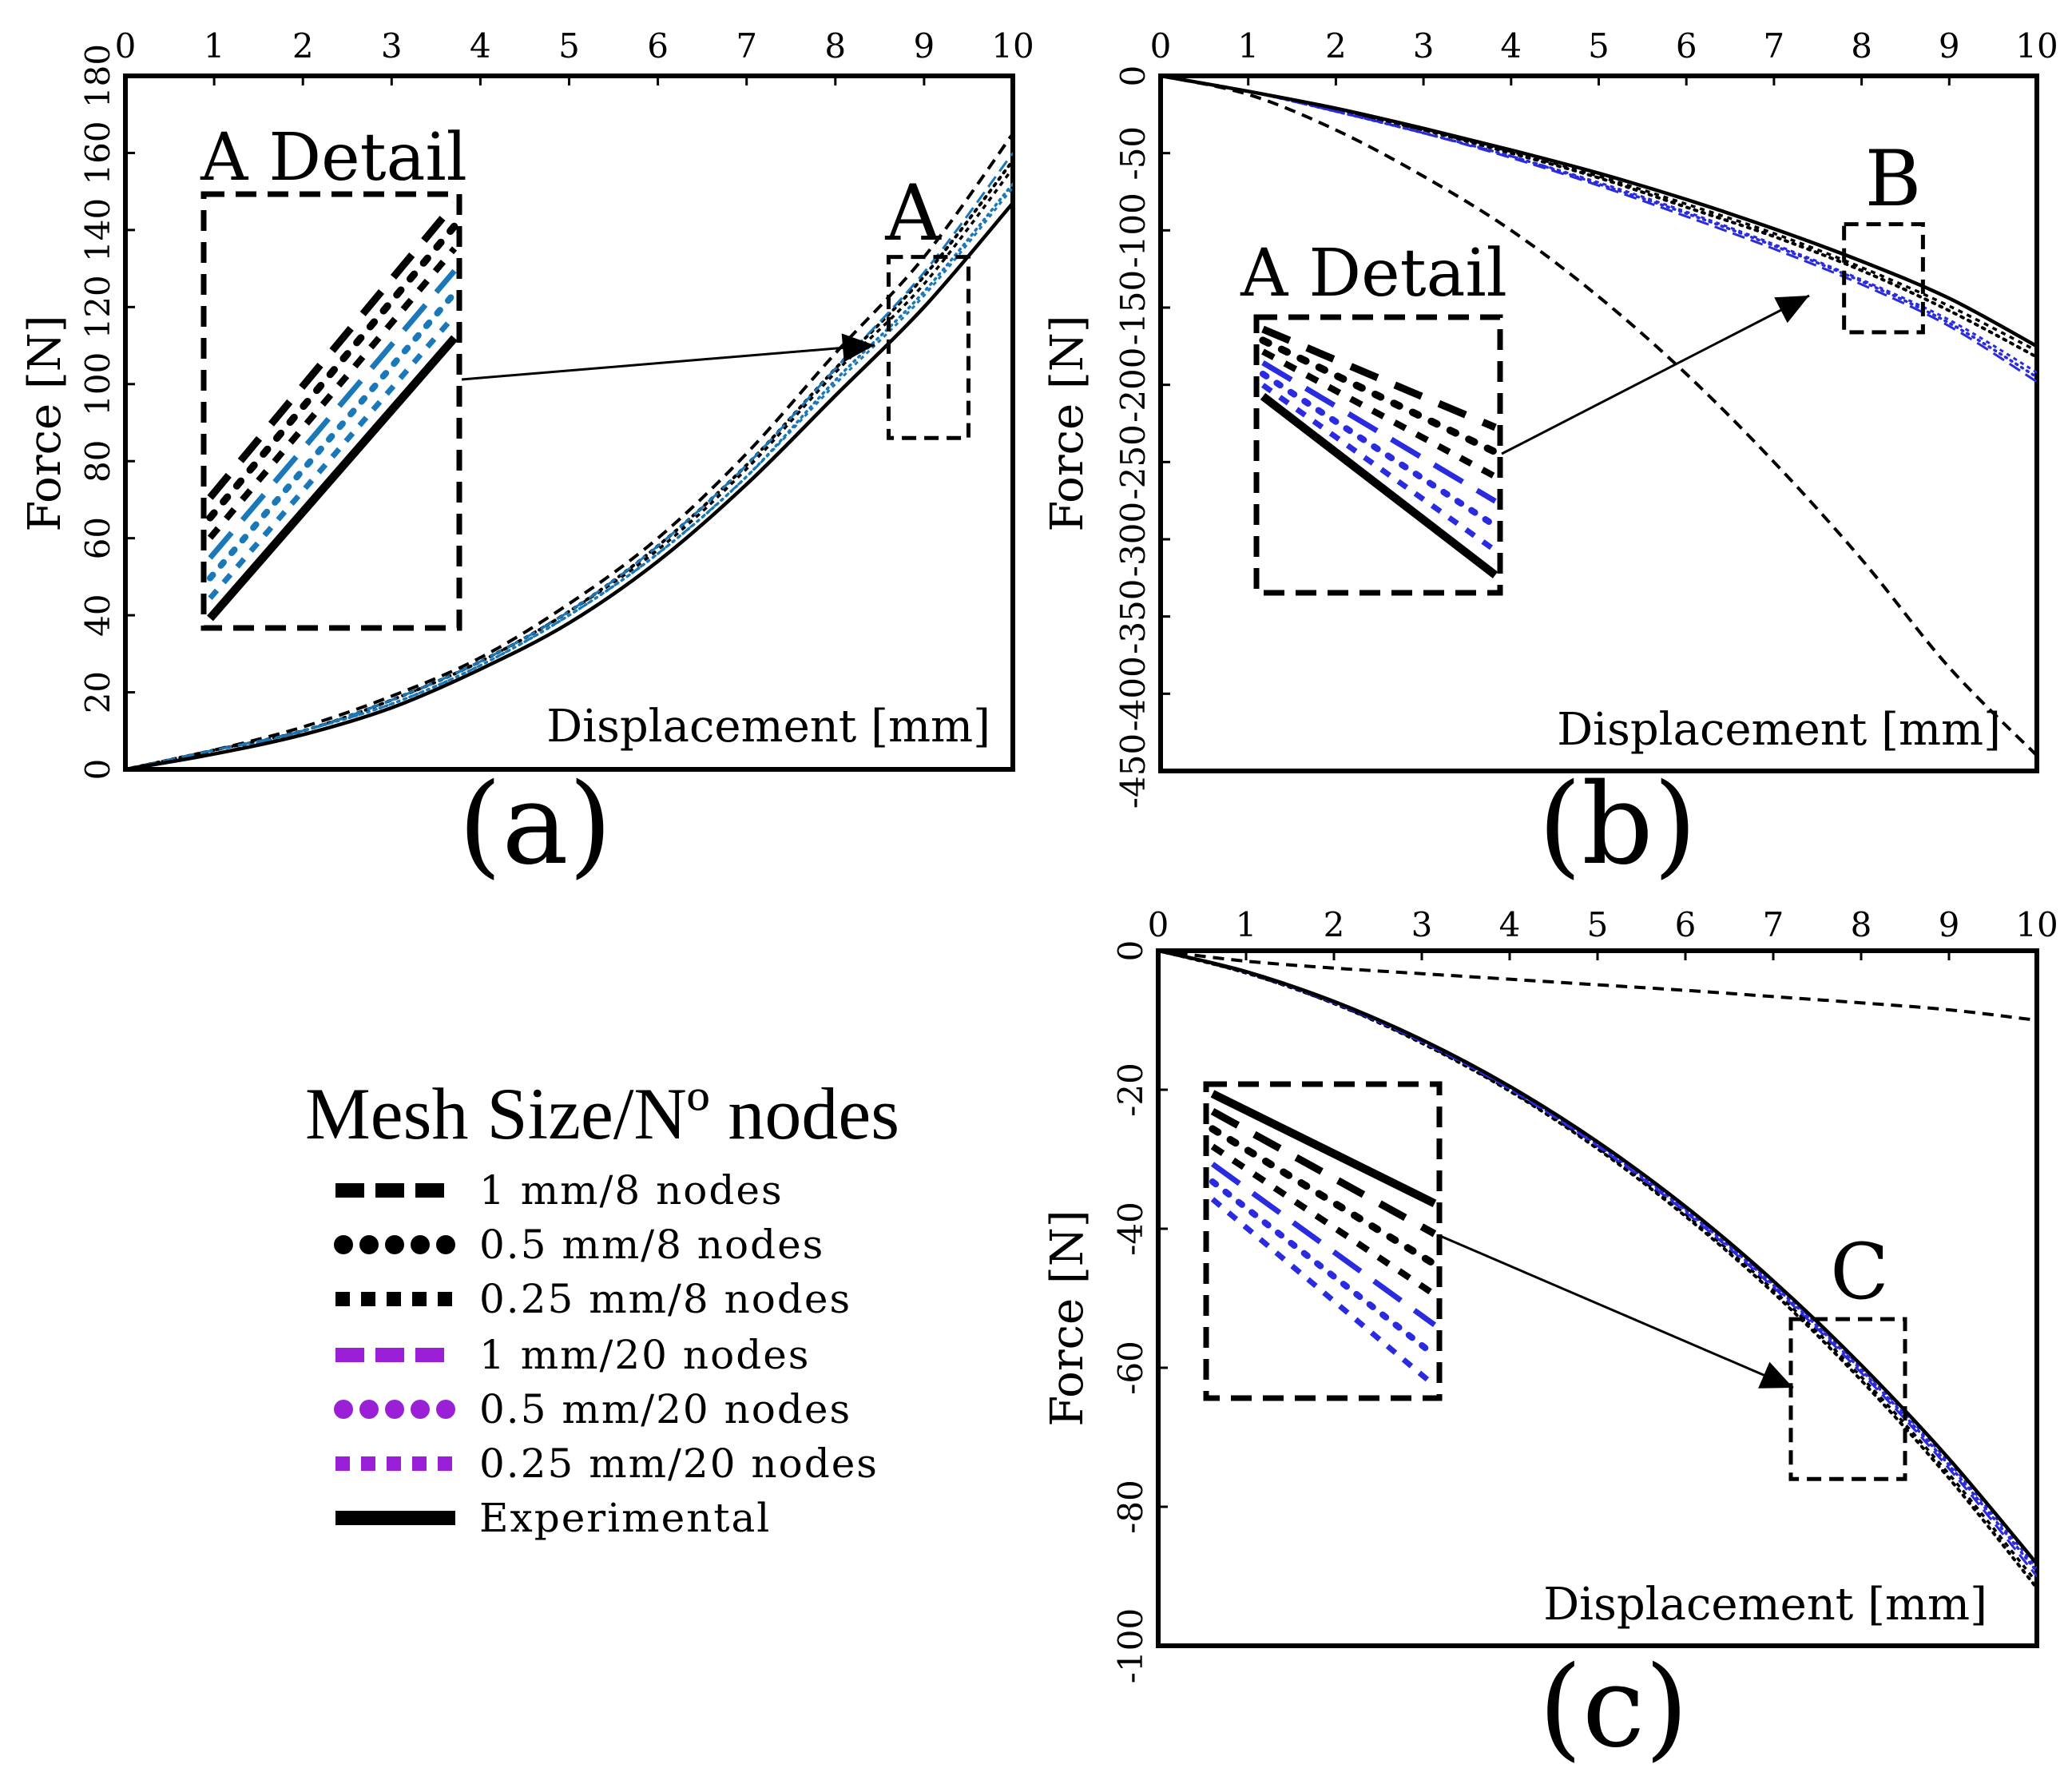  What do you see at coordinates (1133, 539) in the screenshot?
I see `y-tick-label: -300` at bounding box center [1133, 539].